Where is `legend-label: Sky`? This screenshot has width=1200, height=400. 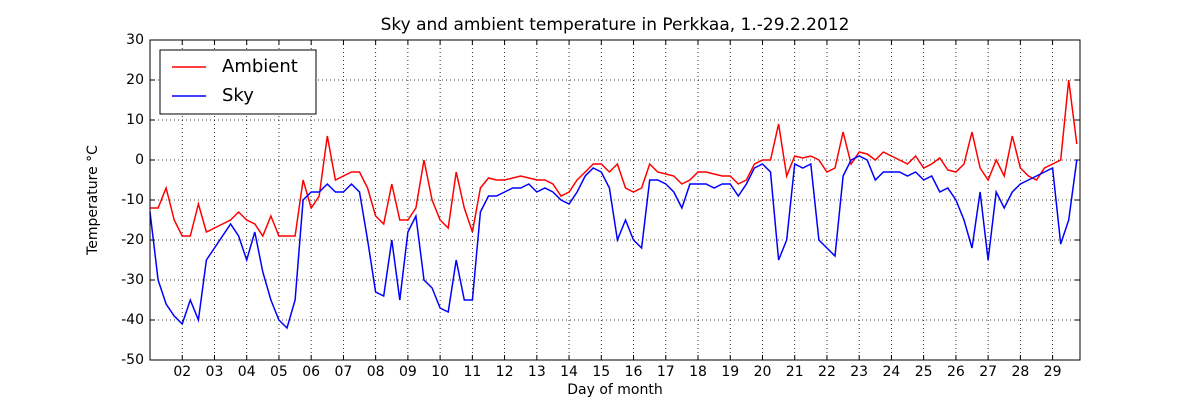 legend-label: Sky is located at coordinates (238, 95).